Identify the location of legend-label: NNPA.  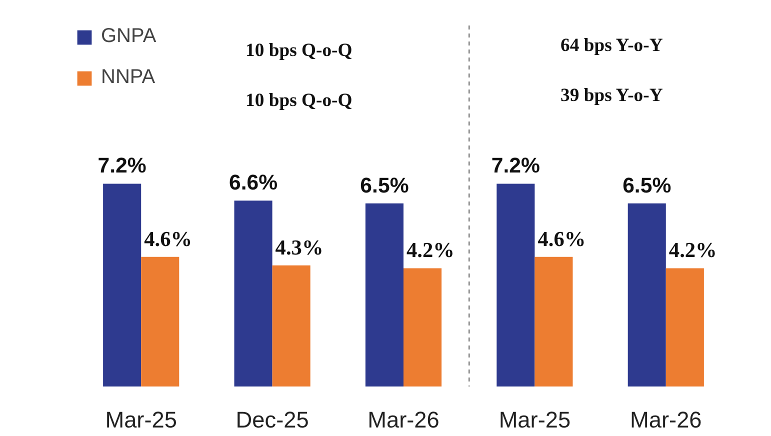
(128, 77).